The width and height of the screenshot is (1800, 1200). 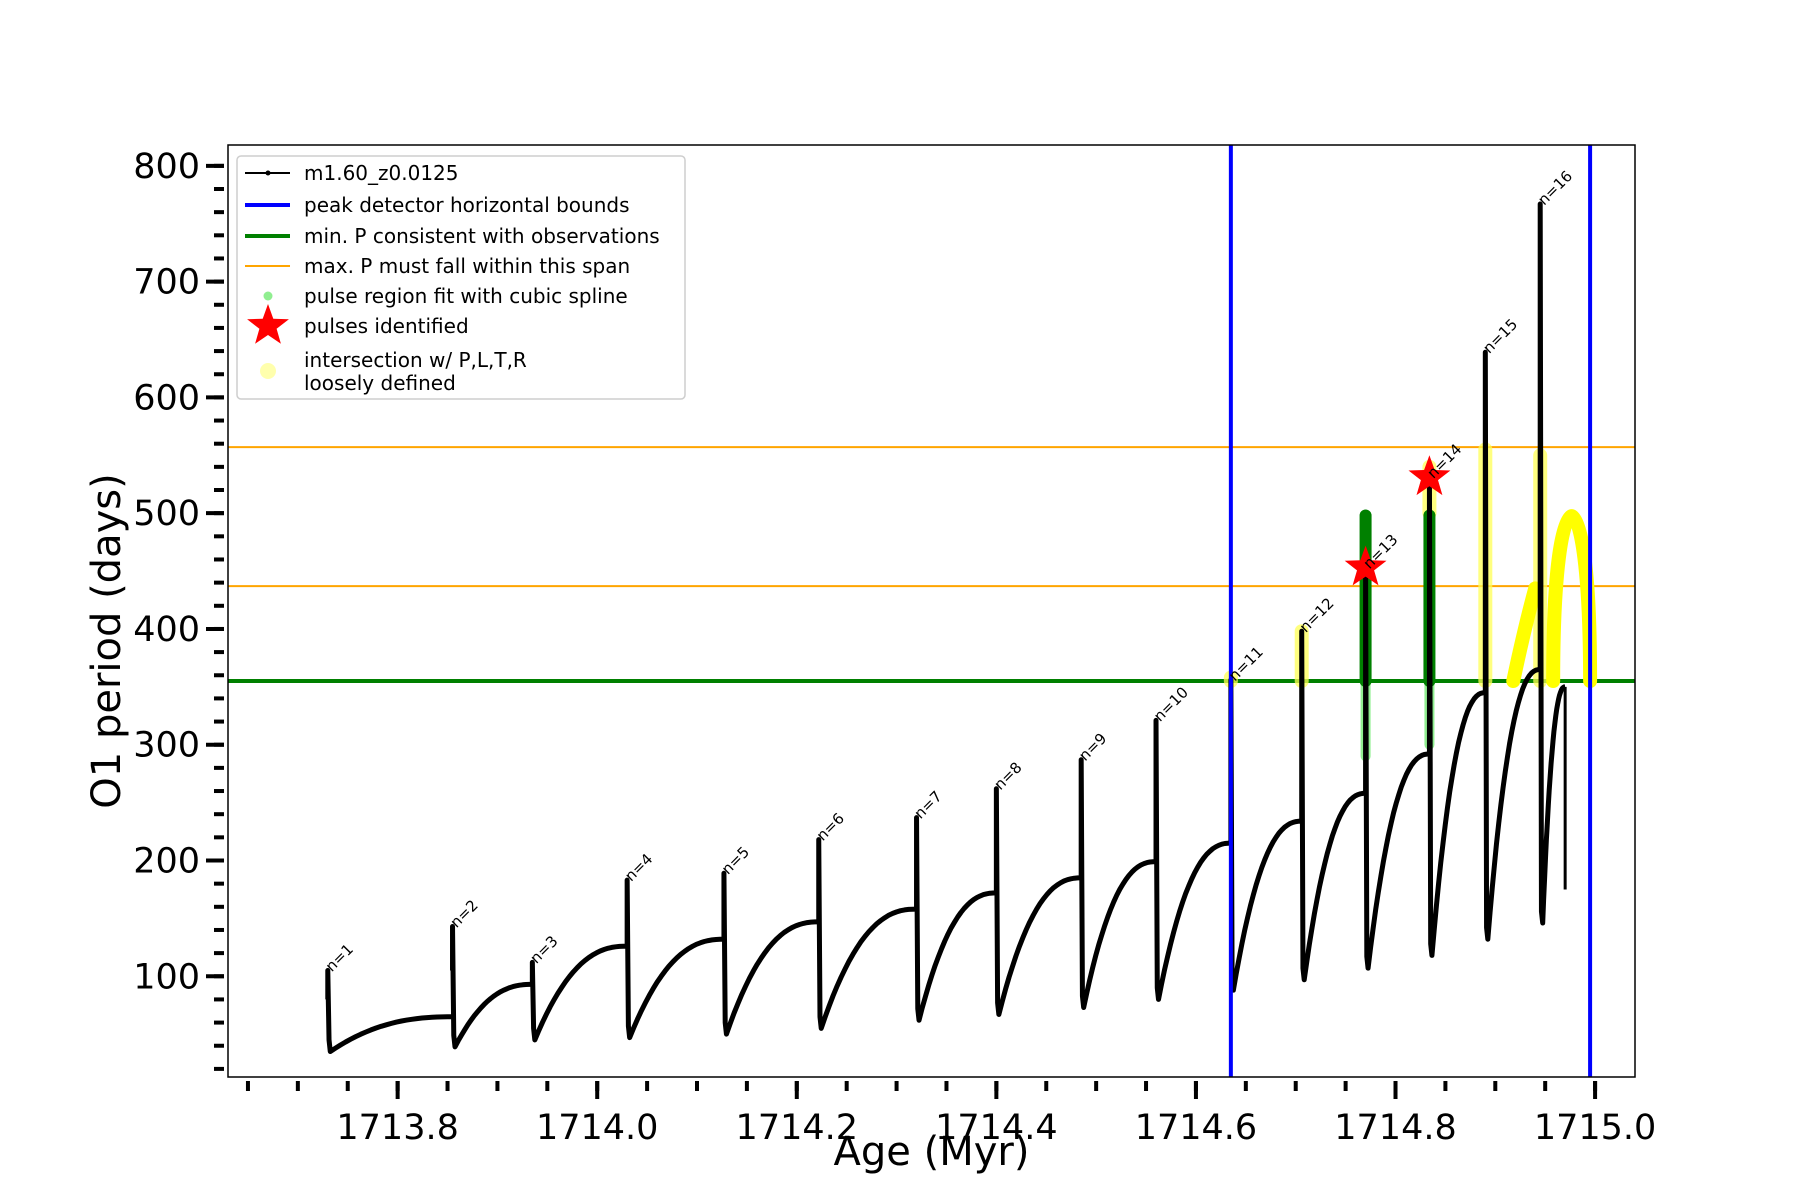 I want to click on y-axis: 100 200 300 400 500 600 700 800, so click(x=178, y=609).